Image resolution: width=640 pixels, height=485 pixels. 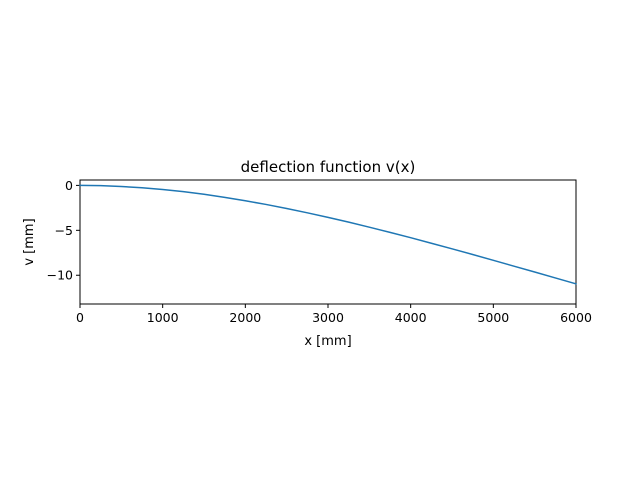 What do you see at coordinates (29, 241) in the screenshot?
I see `y-axis-label: v [mm]` at bounding box center [29, 241].